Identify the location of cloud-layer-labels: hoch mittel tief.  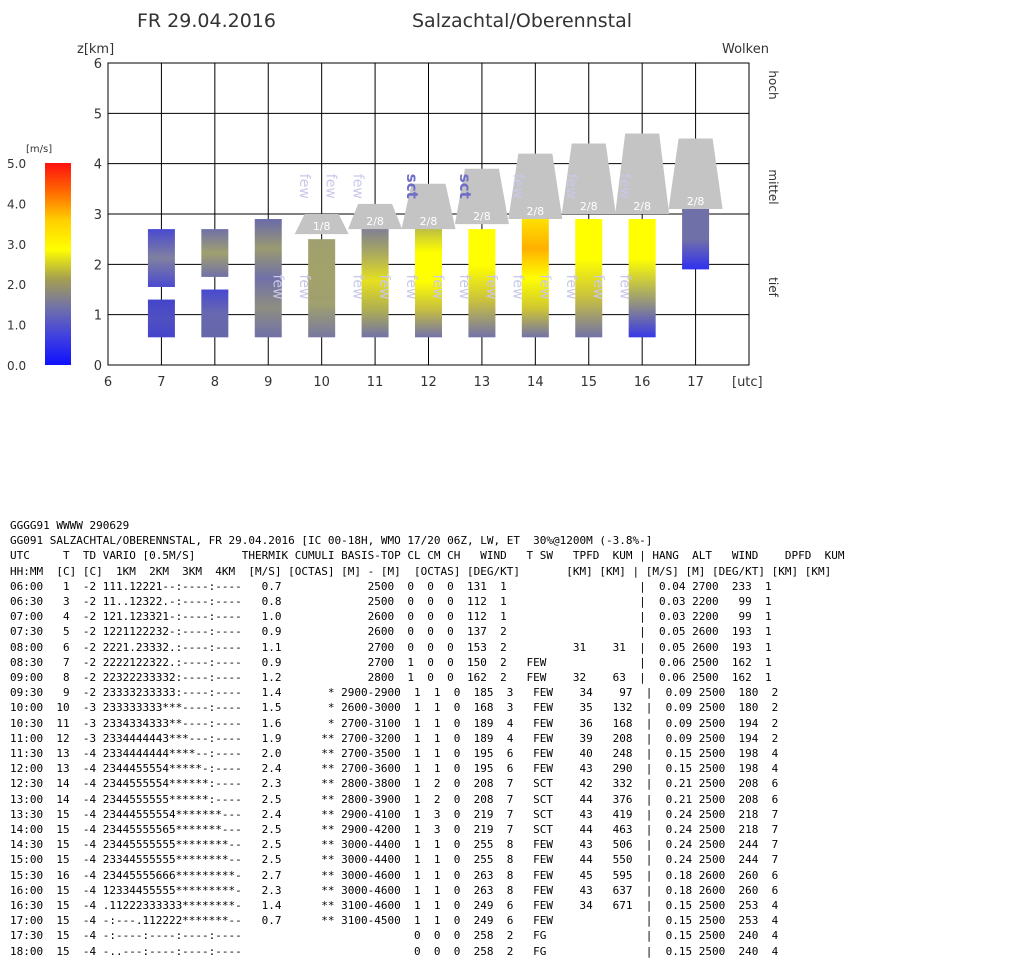
(773, 183).